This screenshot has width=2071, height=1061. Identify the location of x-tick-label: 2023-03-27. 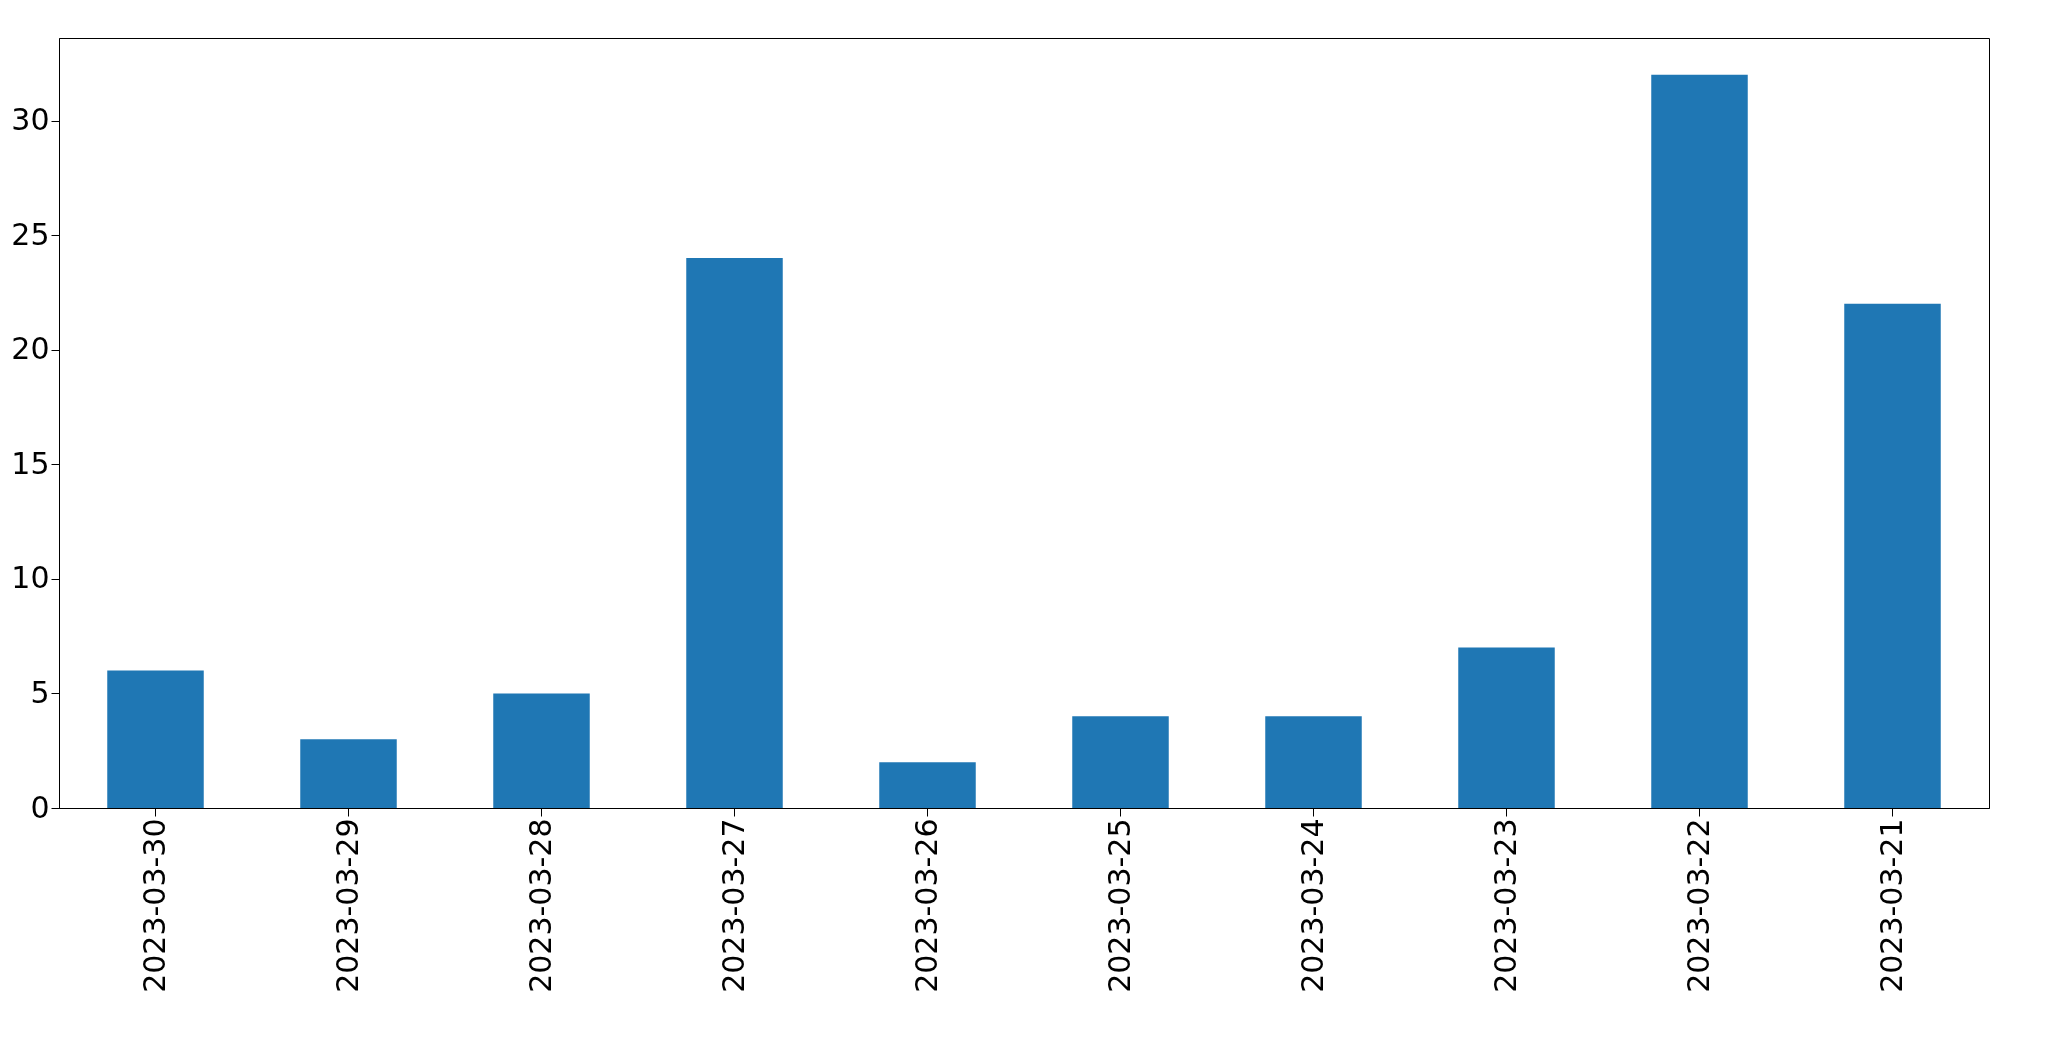
(733, 905).